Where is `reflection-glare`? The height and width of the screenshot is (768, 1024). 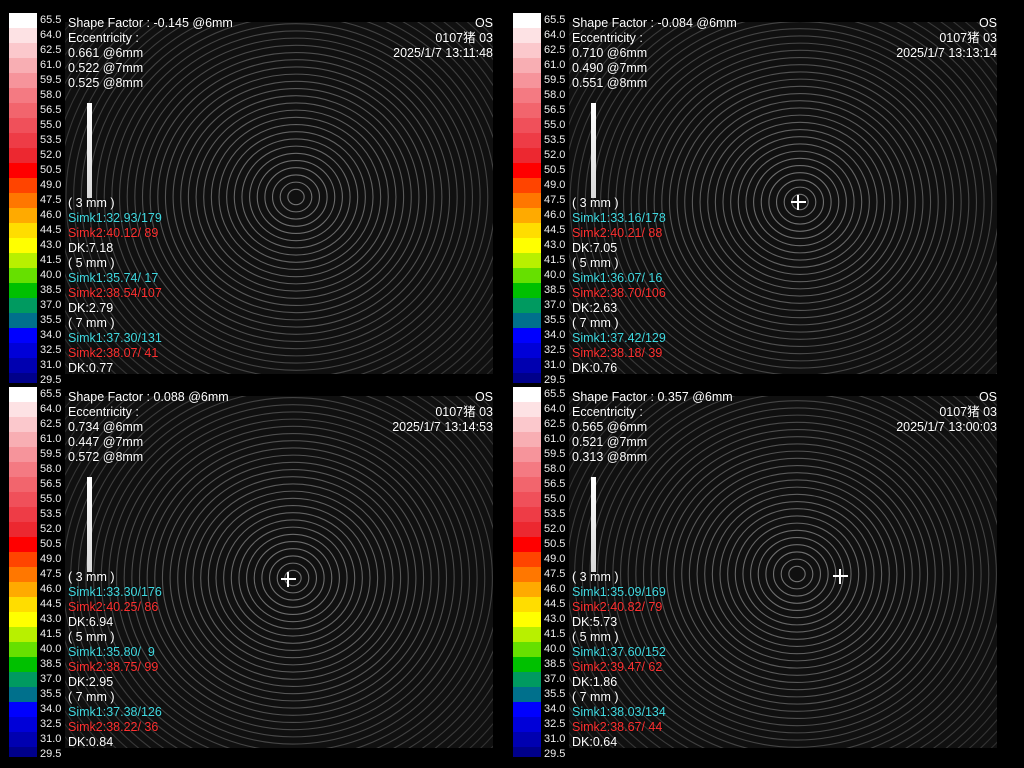
reflection-glare is located at coordinates (89, 150).